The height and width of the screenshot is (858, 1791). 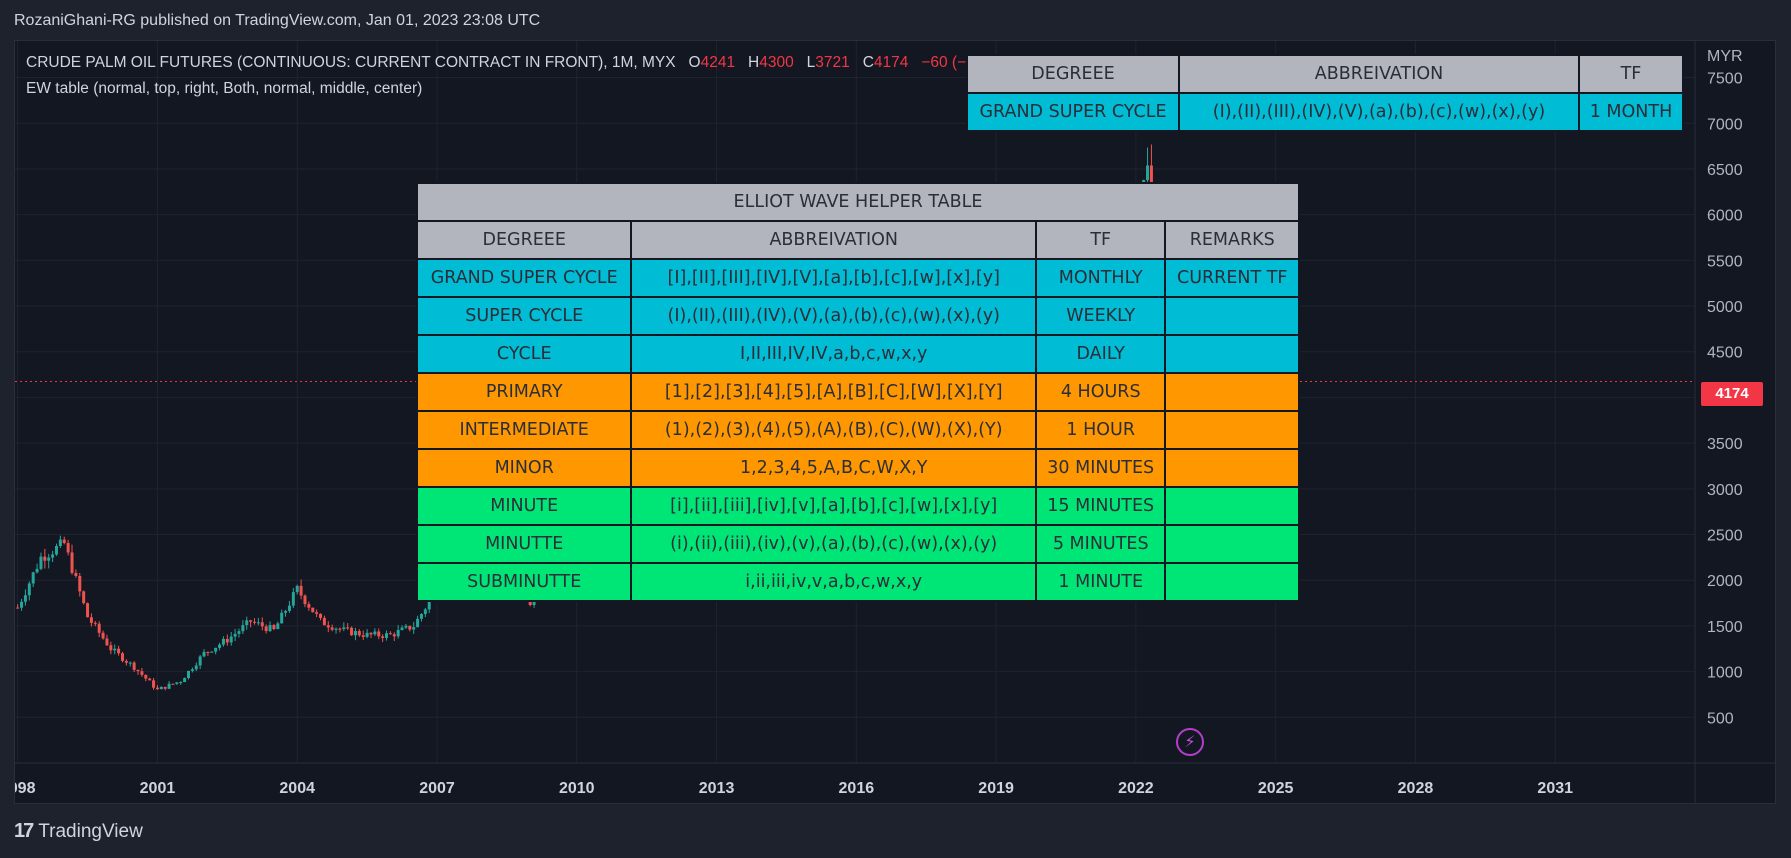 What do you see at coordinates (1631, 74) in the screenshot?
I see `top-header-tf: TF` at bounding box center [1631, 74].